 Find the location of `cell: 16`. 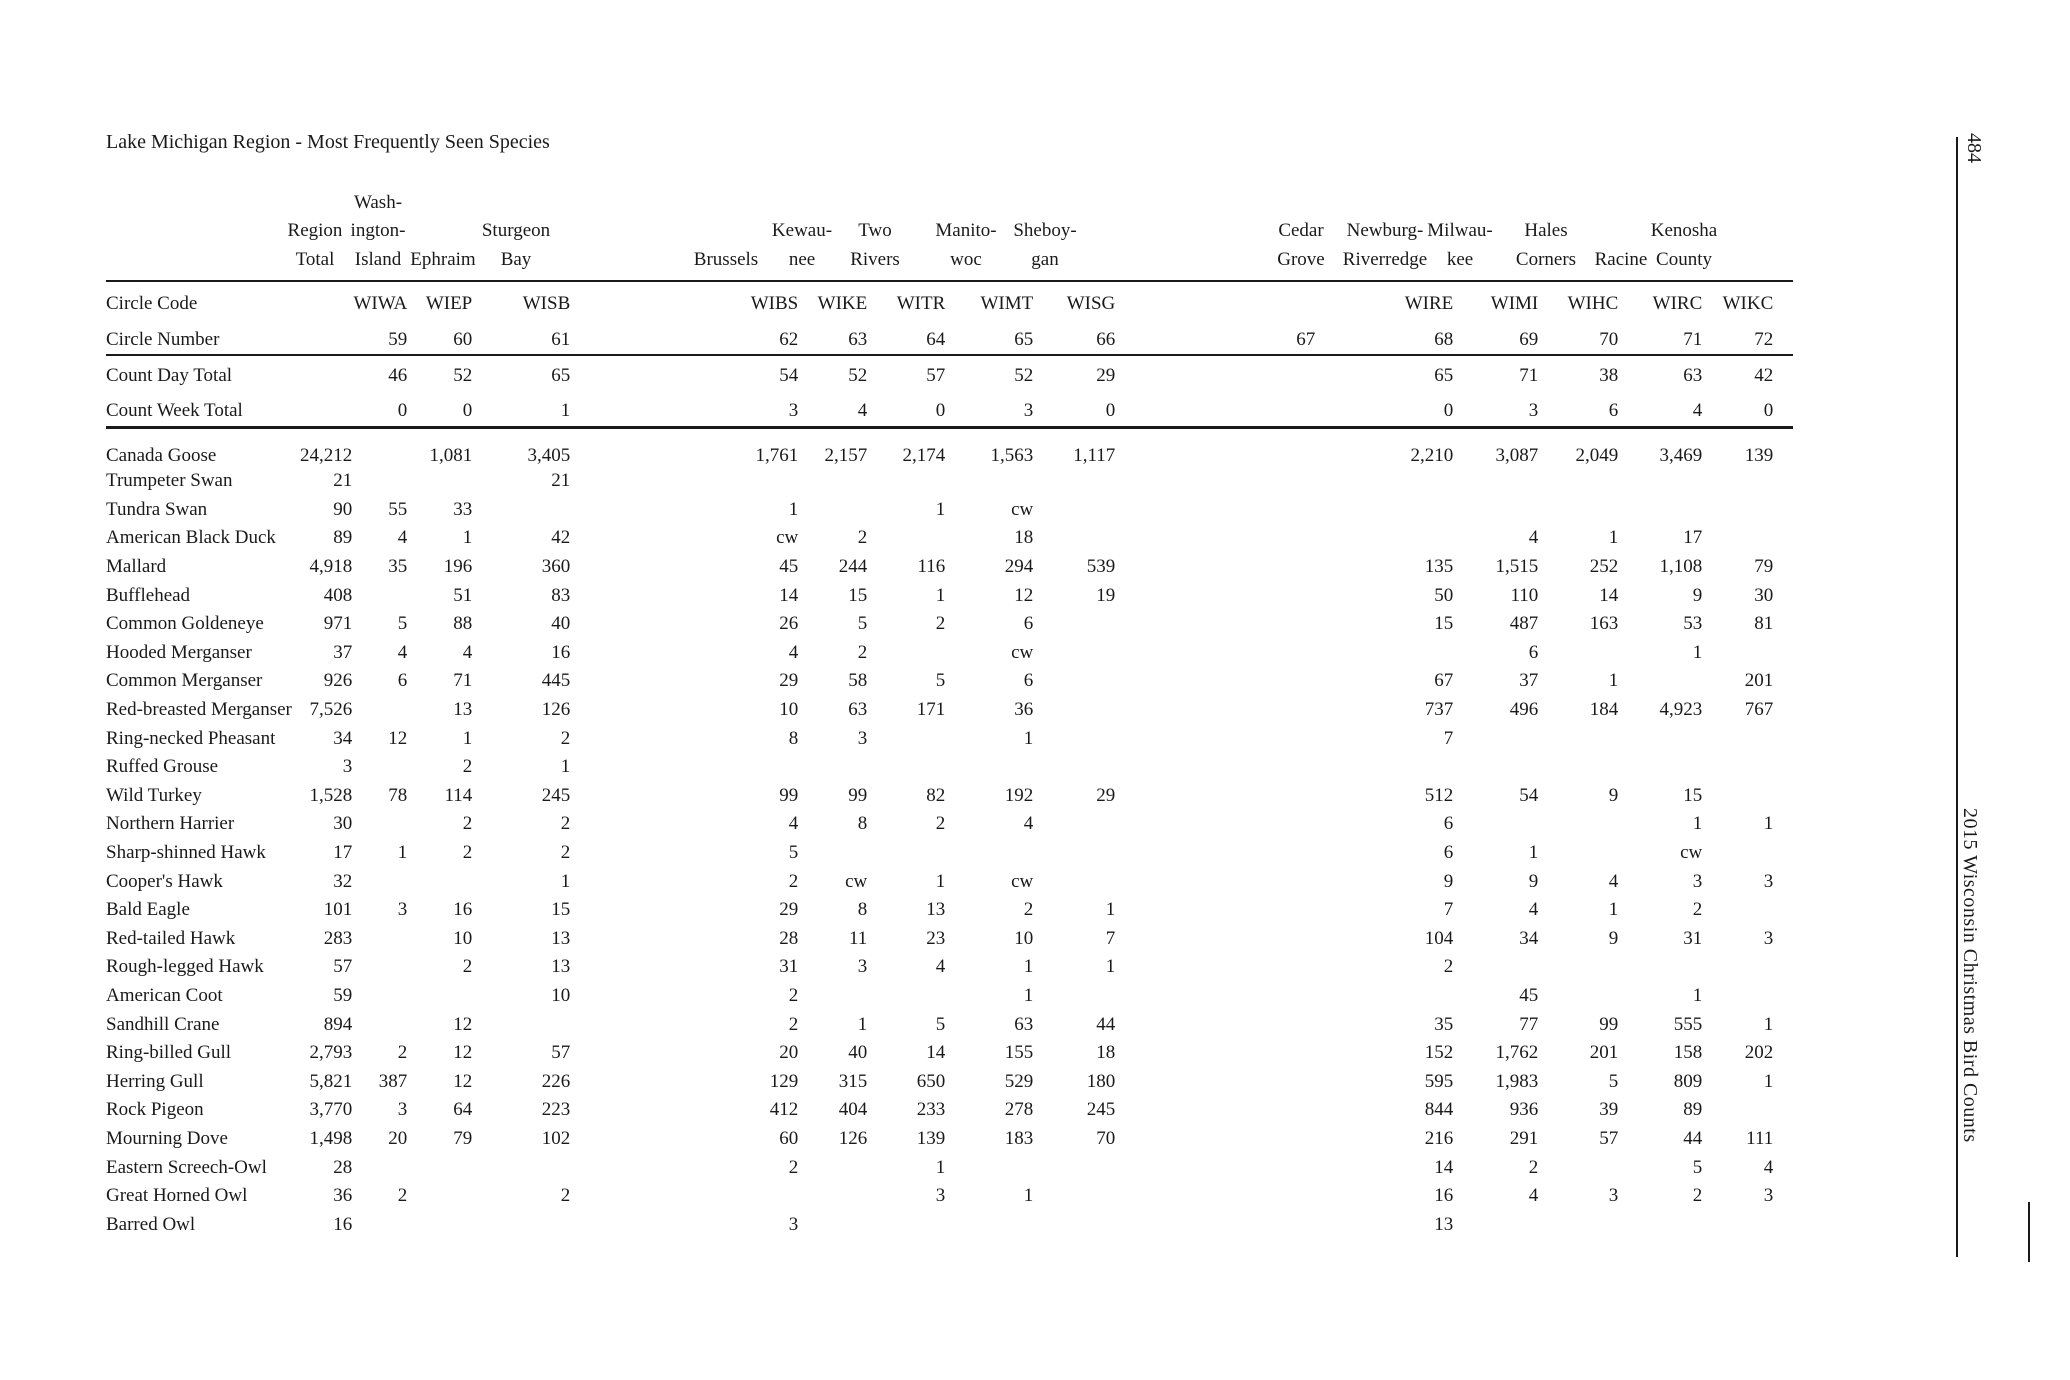

cell: 16 is located at coordinates (463, 910).